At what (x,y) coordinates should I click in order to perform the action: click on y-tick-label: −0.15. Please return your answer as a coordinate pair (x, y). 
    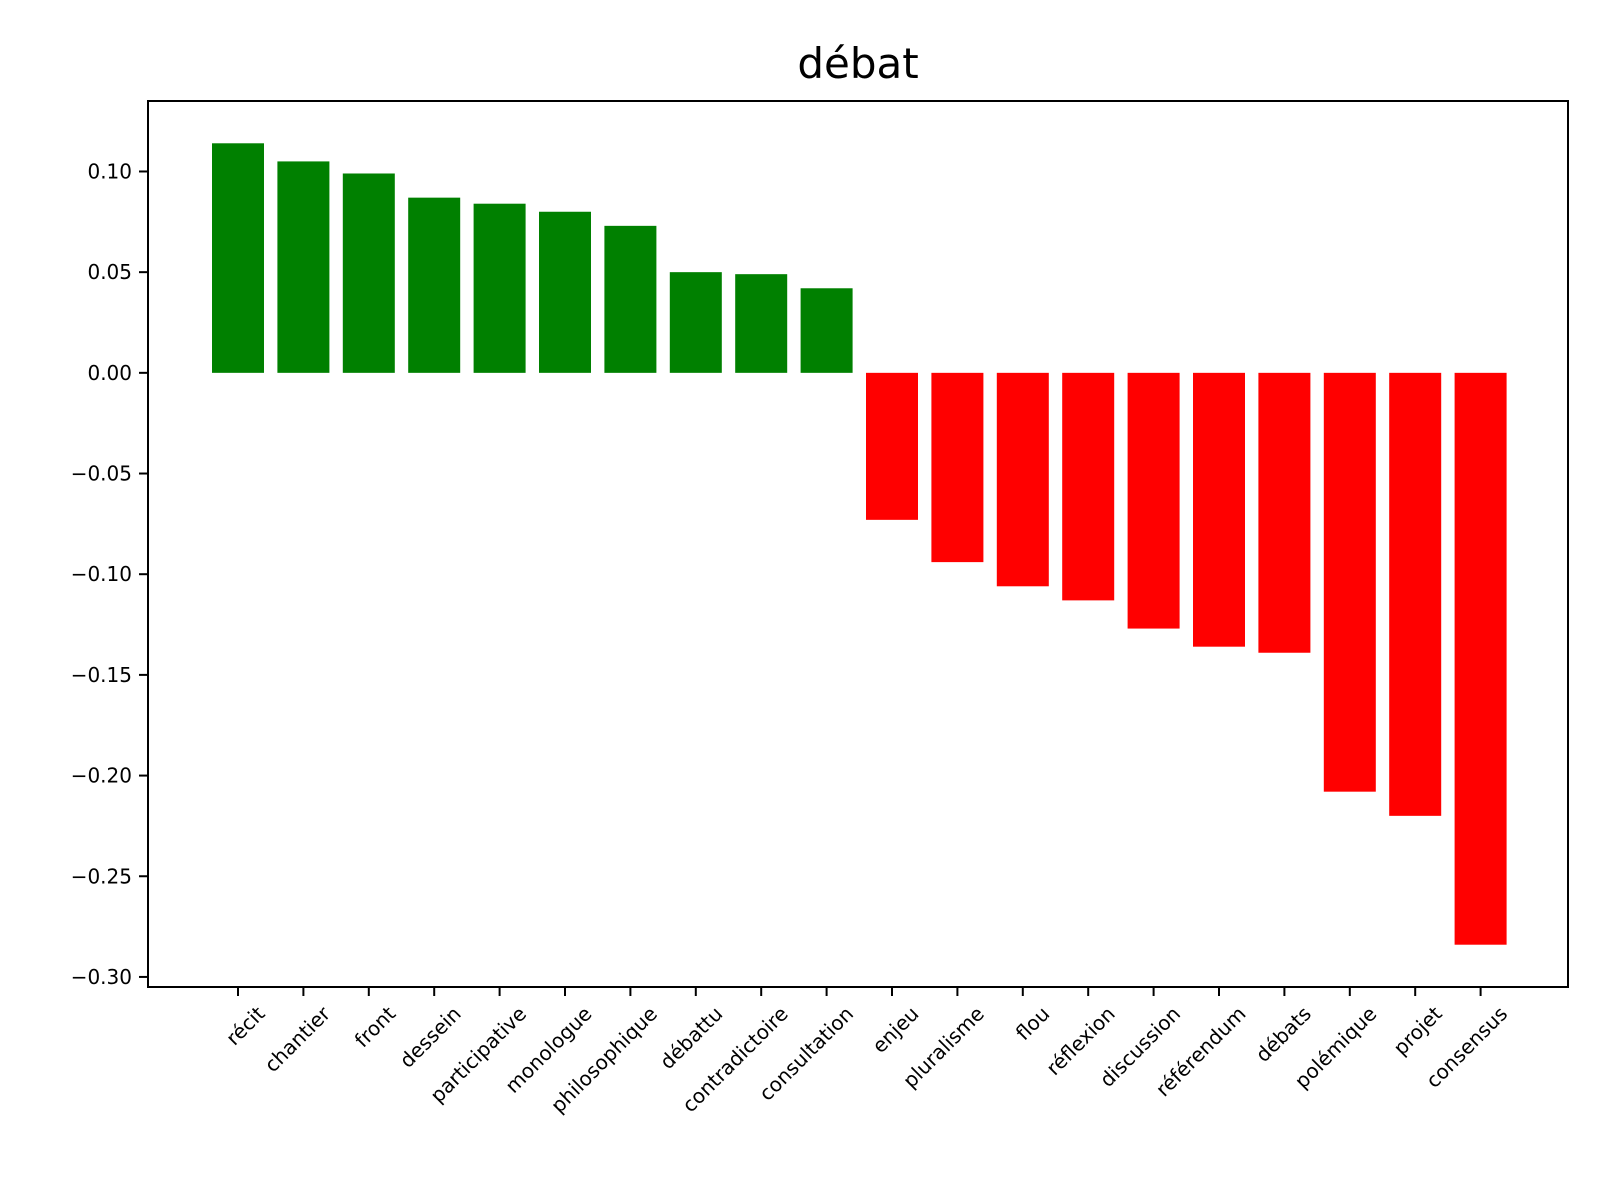
    Looking at the image, I should click on (101, 675).